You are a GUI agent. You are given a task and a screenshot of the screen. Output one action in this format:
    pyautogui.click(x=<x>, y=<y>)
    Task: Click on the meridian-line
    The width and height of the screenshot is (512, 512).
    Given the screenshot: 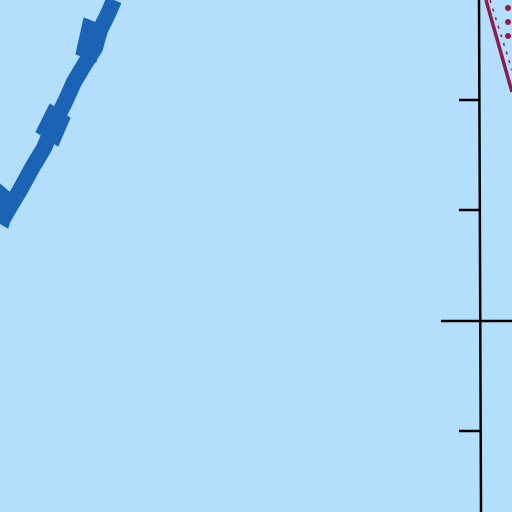 What is the action you would take?
    pyautogui.click(x=480, y=256)
    